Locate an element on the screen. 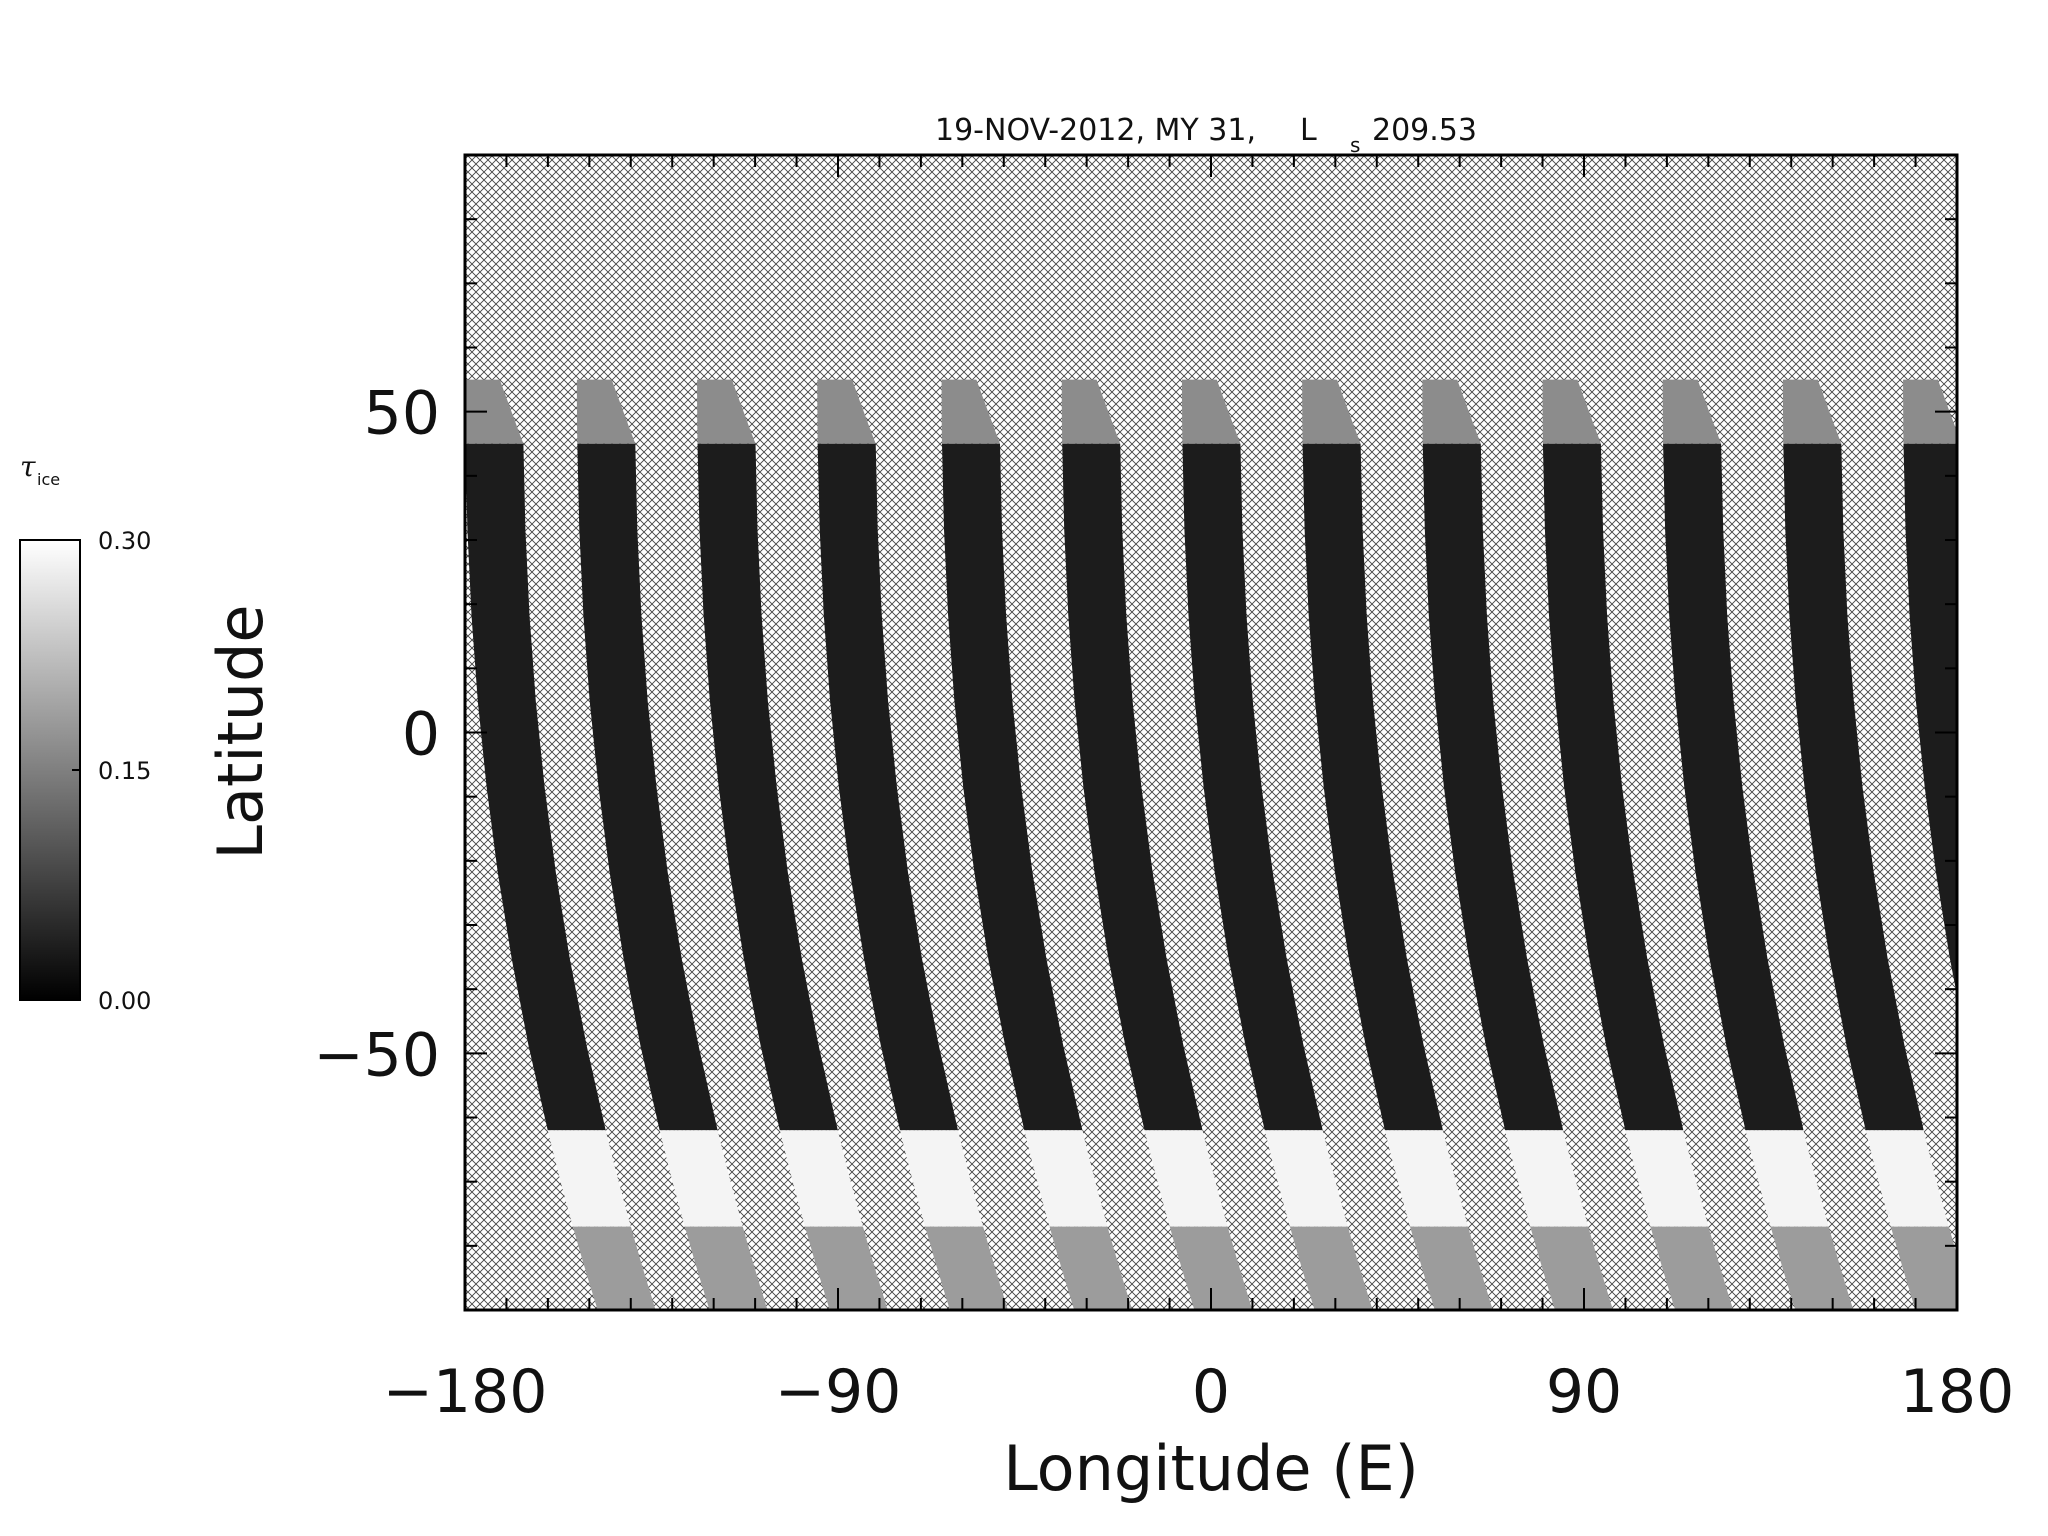 The image size is (2048, 1536). colorbar-tick-label: 0.30 is located at coordinates (124, 541).